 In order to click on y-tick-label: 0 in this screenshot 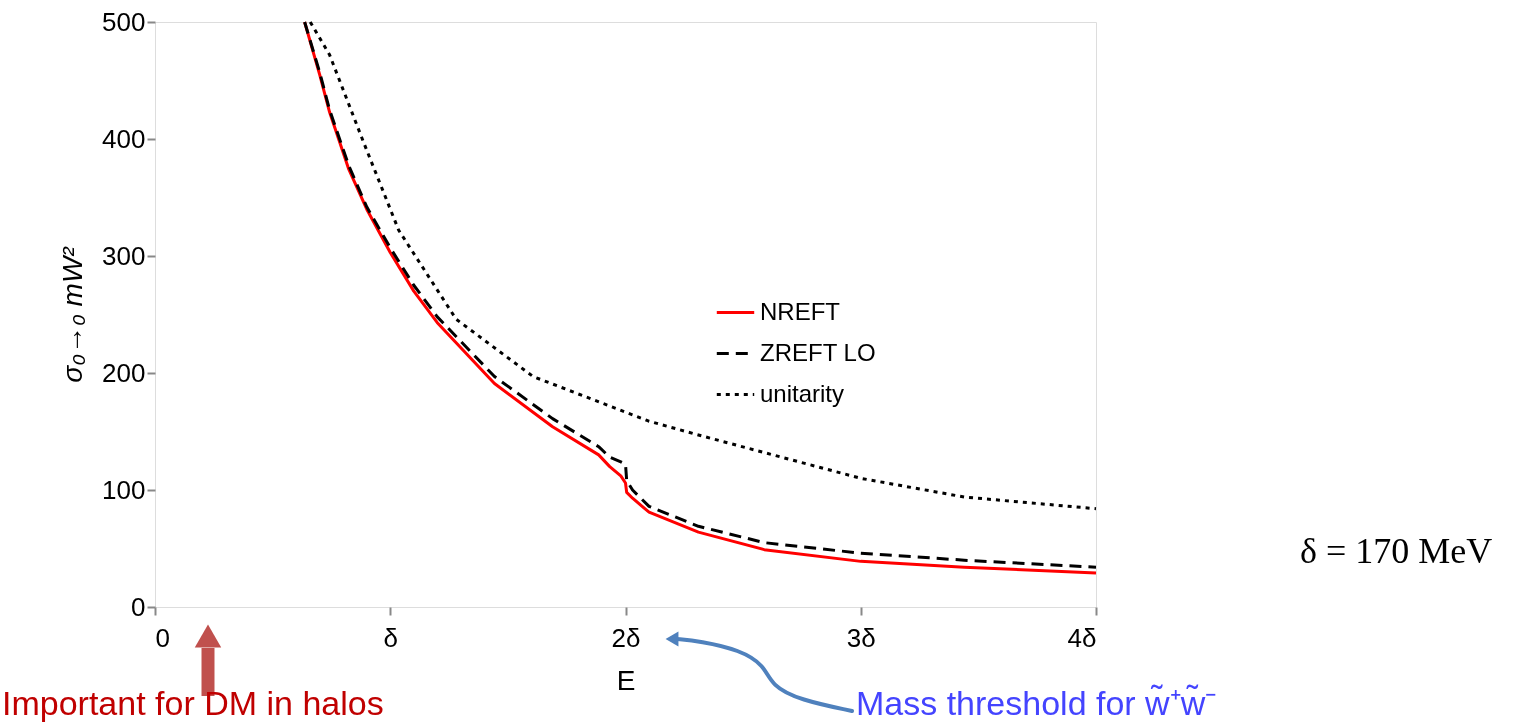, I will do `click(138, 606)`.